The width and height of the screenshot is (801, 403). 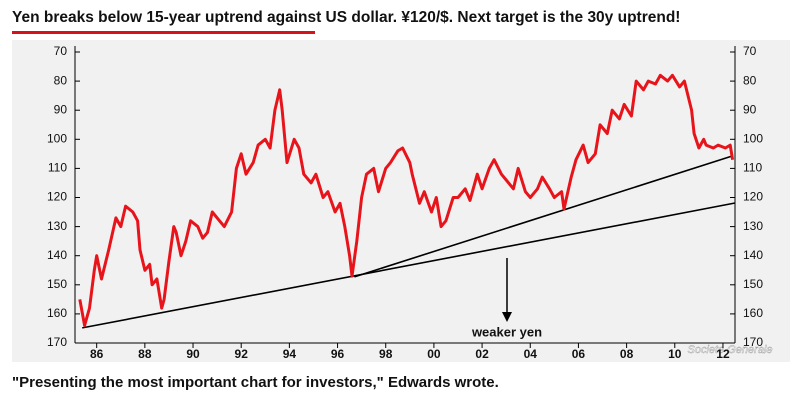 What do you see at coordinates (753, 255) in the screenshot?
I see `y2-tick-label: 140` at bounding box center [753, 255].